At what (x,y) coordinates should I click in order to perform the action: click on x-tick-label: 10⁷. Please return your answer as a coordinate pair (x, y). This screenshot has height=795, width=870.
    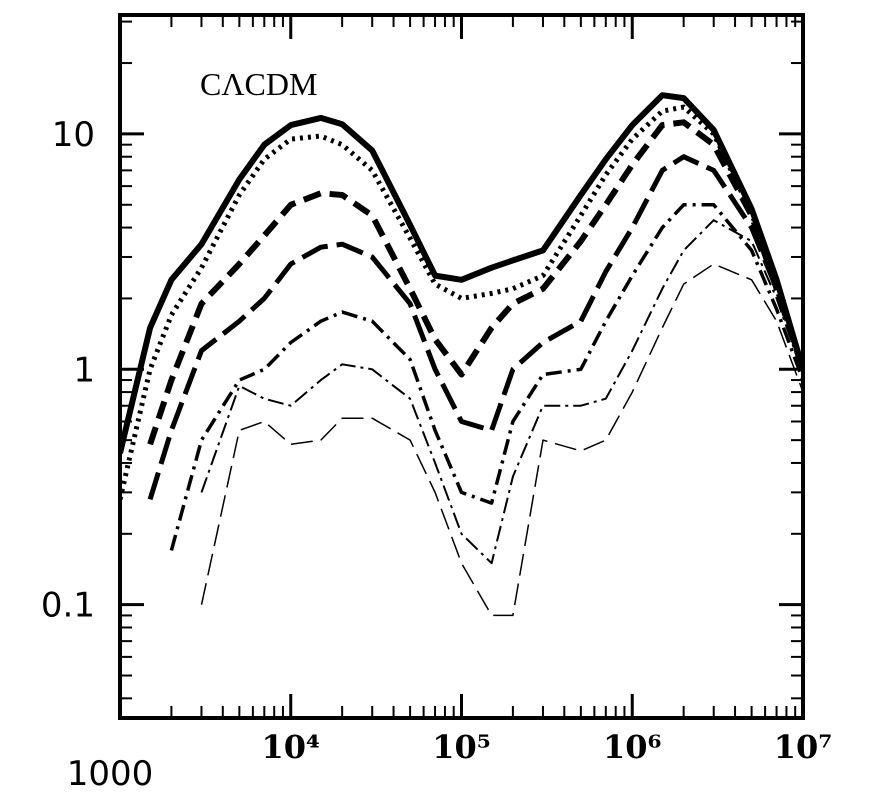
    Looking at the image, I should click on (803, 747).